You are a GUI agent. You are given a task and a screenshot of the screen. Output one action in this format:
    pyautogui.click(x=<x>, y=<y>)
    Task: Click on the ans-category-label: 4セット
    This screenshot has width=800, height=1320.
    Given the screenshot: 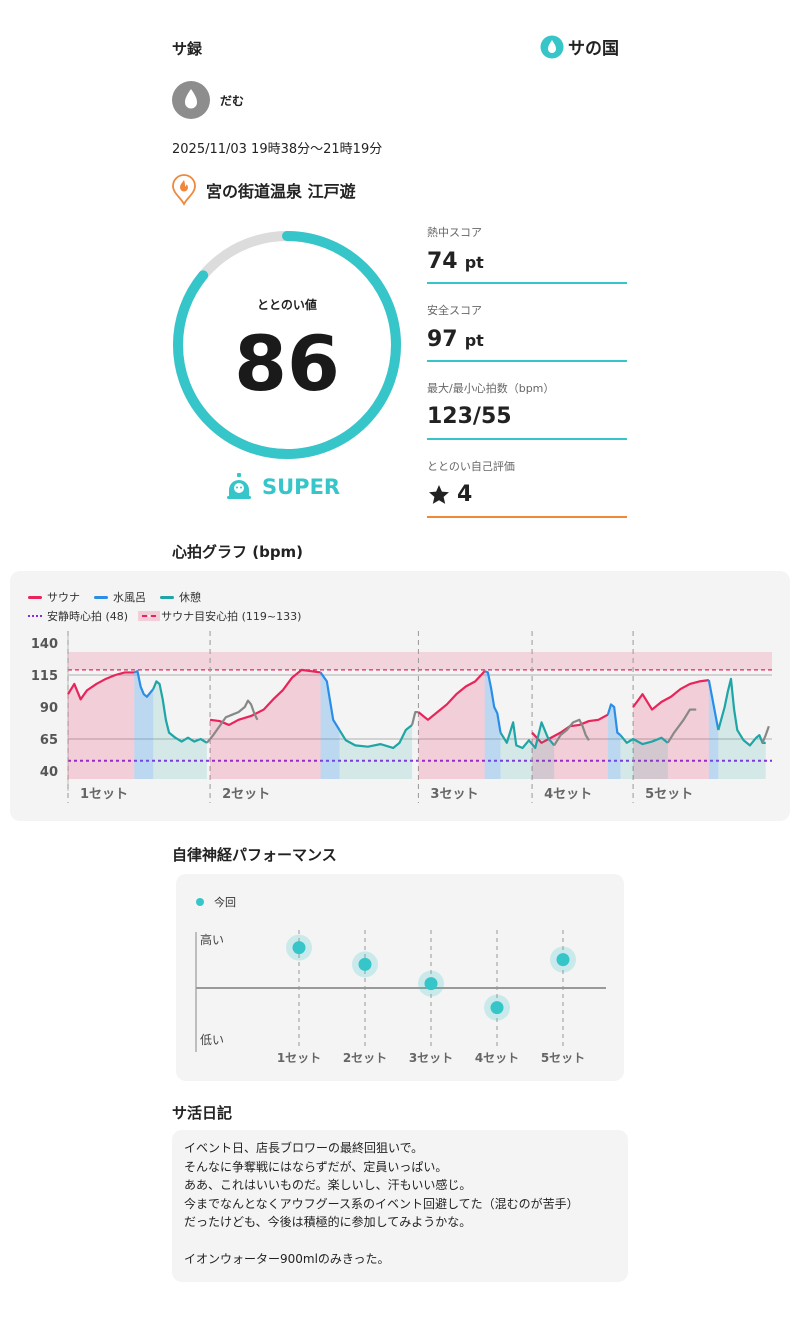 What is the action you would take?
    pyautogui.click(x=497, y=1058)
    